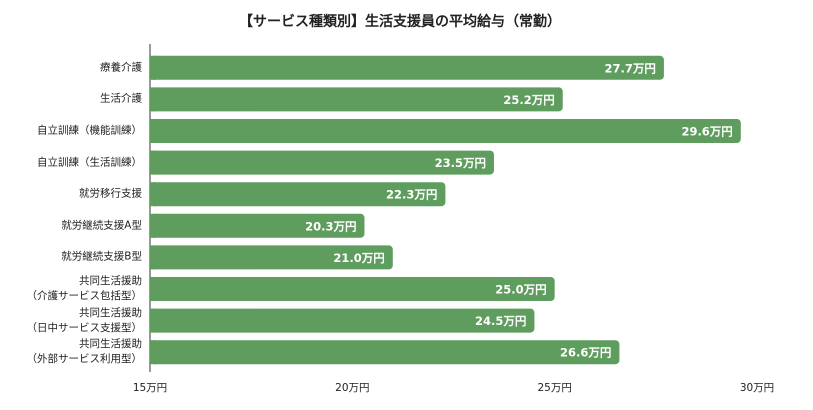 The image size is (813, 410). I want to click on category-label: 就労移行支援, so click(110, 193).